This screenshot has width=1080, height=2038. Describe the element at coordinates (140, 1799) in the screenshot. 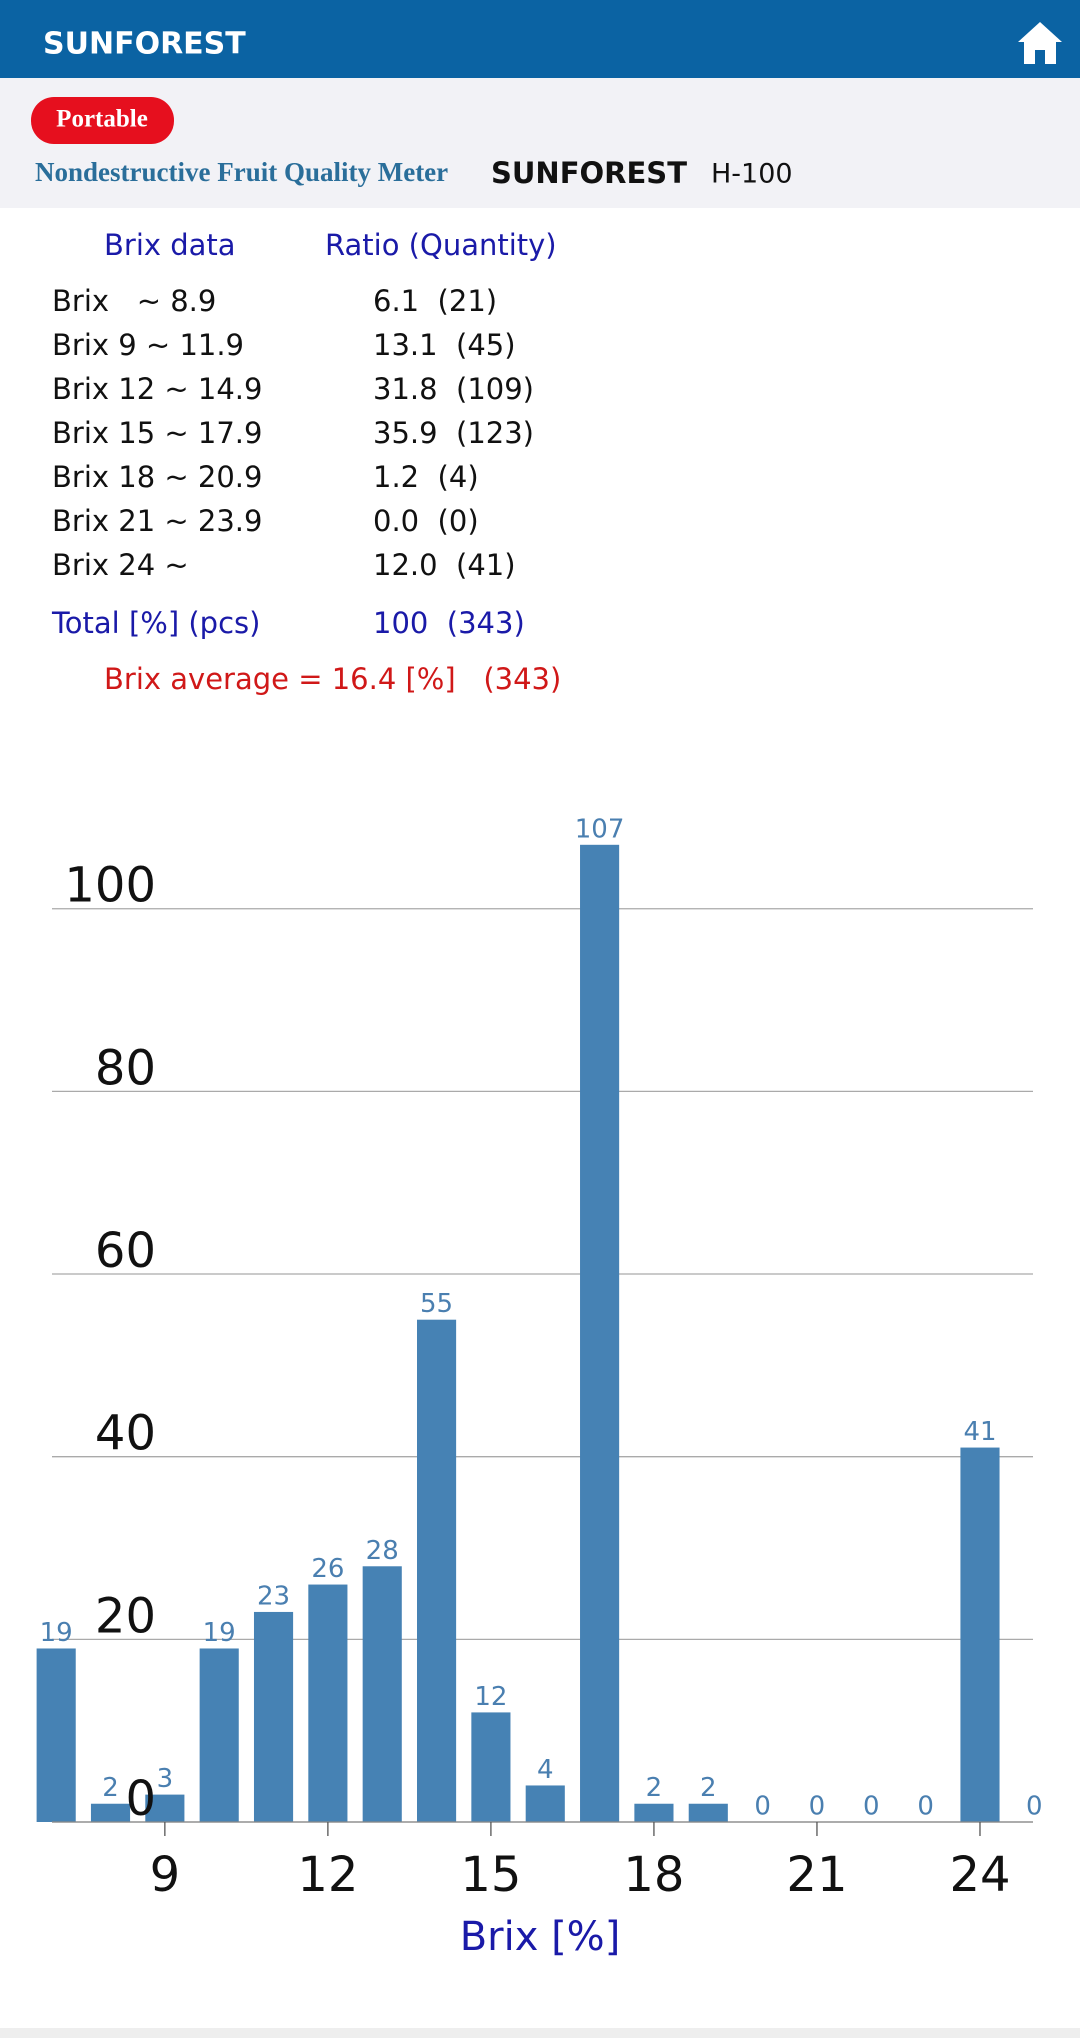

I see `y-tick-label: 0` at that location.